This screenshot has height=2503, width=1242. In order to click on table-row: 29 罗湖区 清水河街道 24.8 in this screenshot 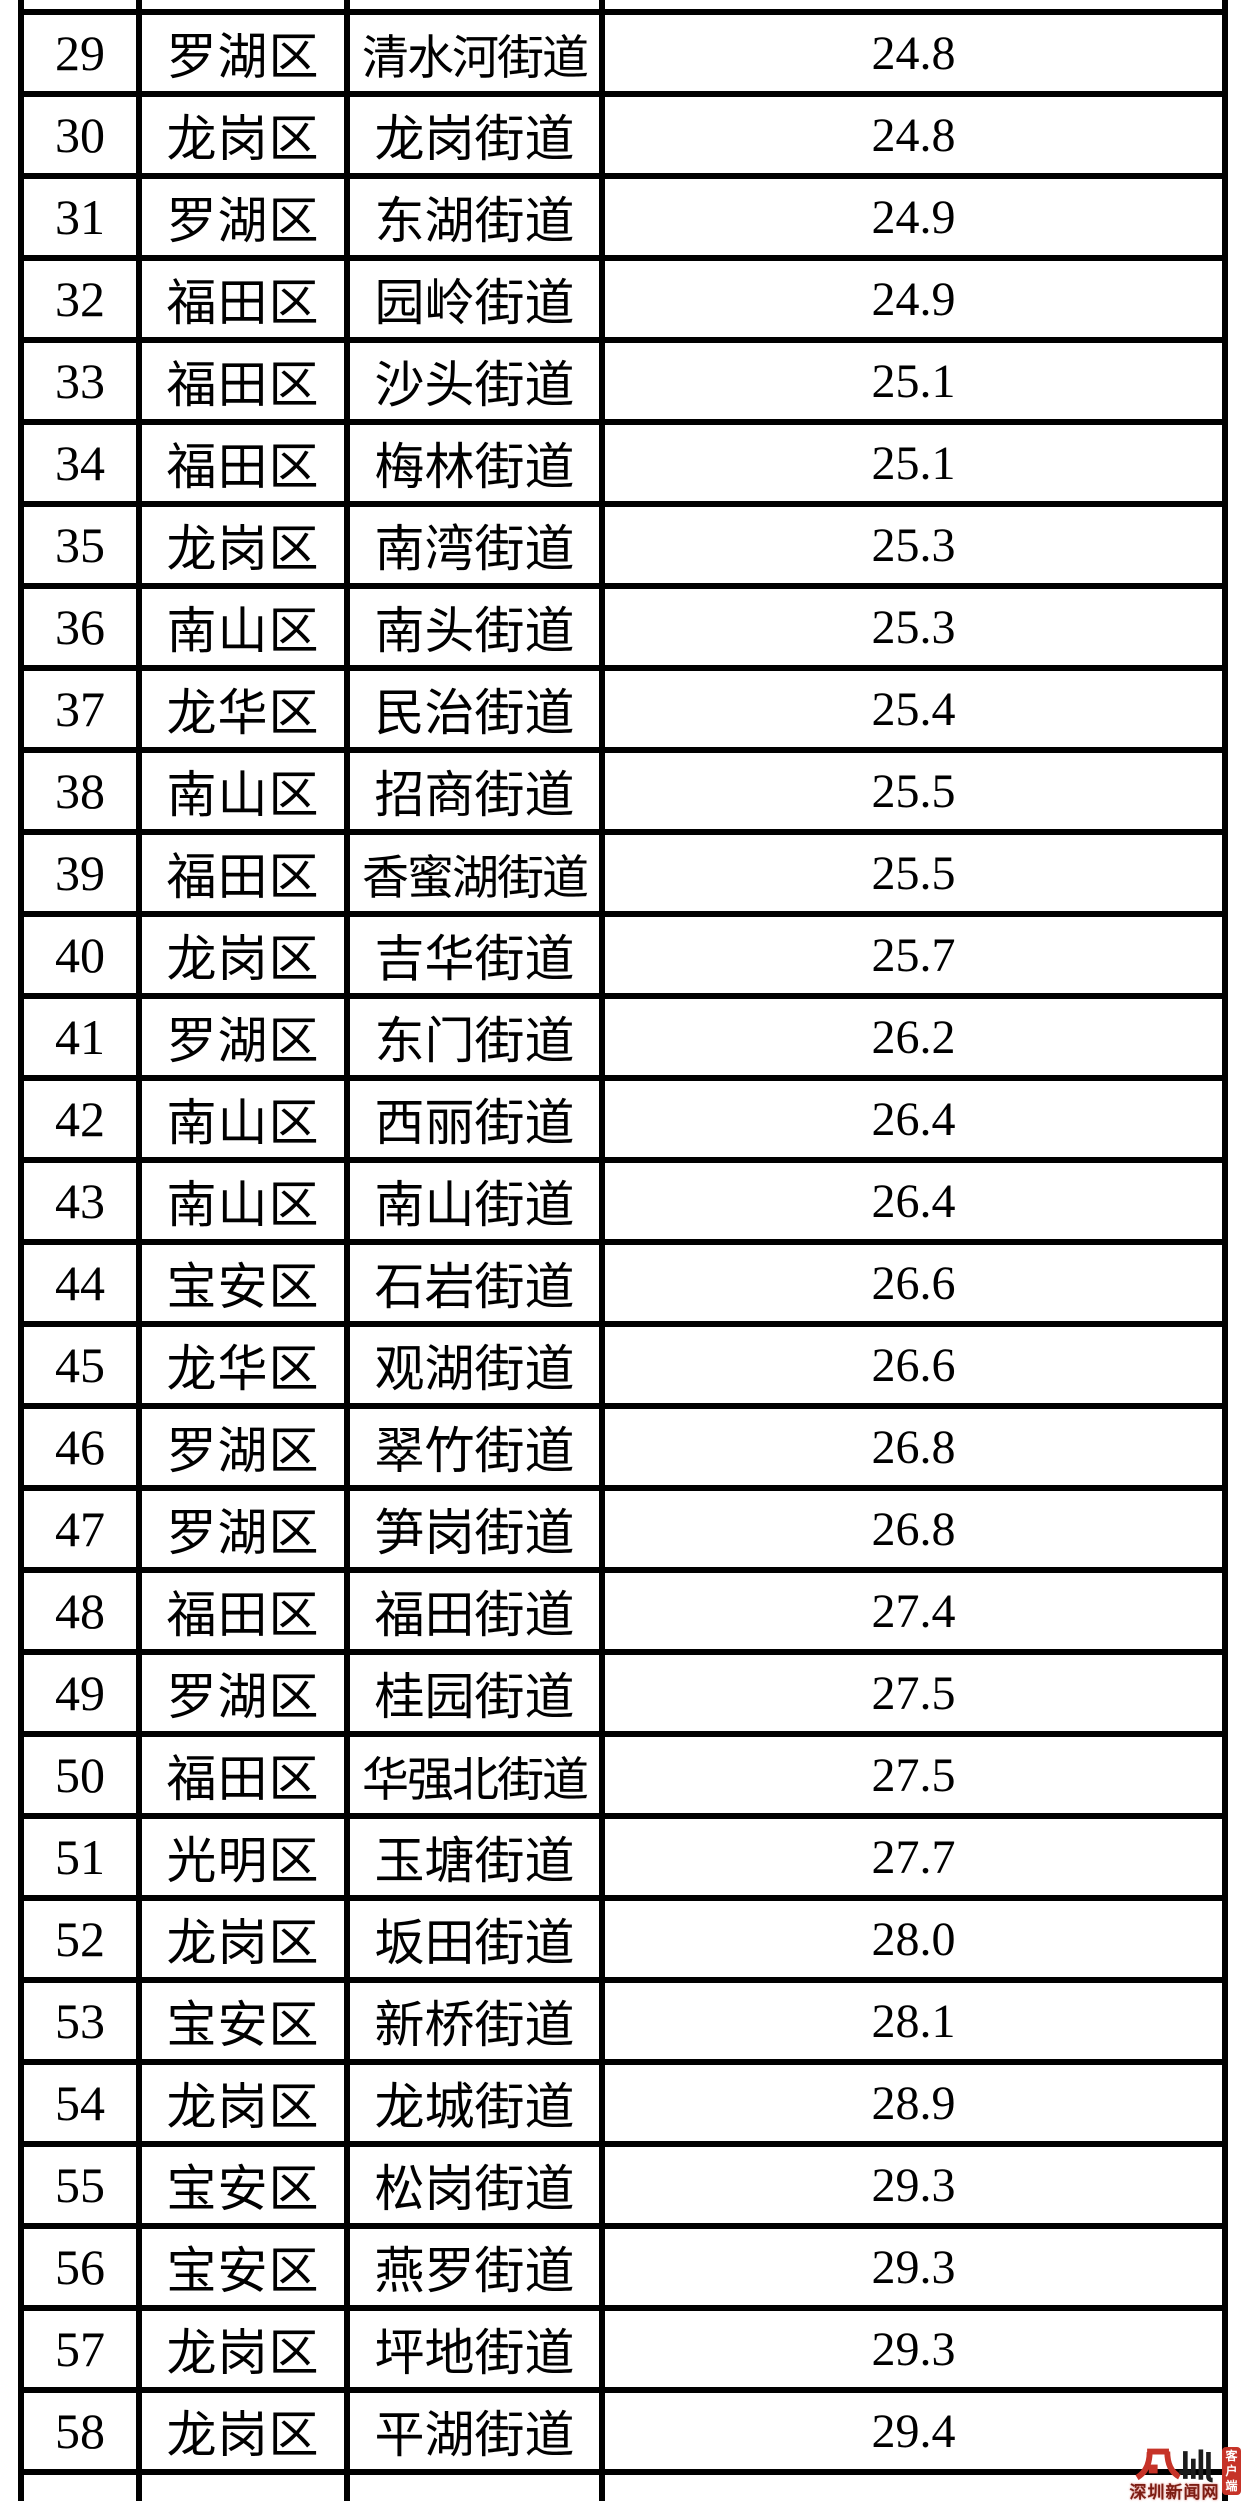, I will do `click(623, 53)`.